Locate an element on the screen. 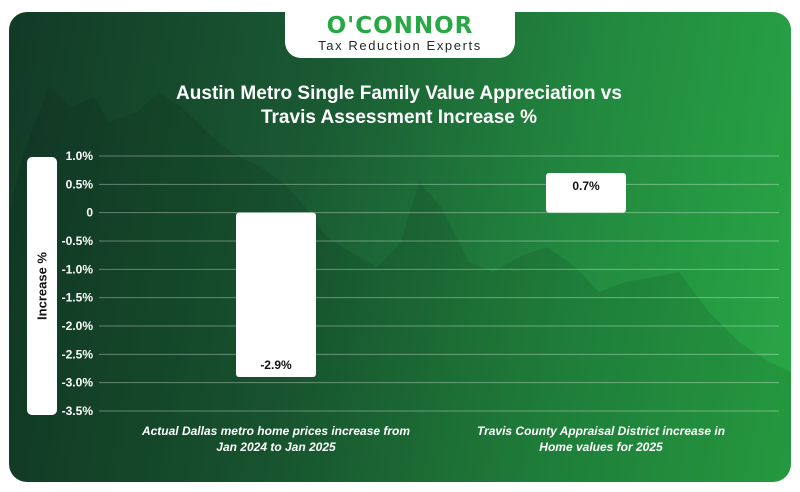 The width and height of the screenshot is (800, 492). logo-name: O'CONNOR is located at coordinates (400, 26).